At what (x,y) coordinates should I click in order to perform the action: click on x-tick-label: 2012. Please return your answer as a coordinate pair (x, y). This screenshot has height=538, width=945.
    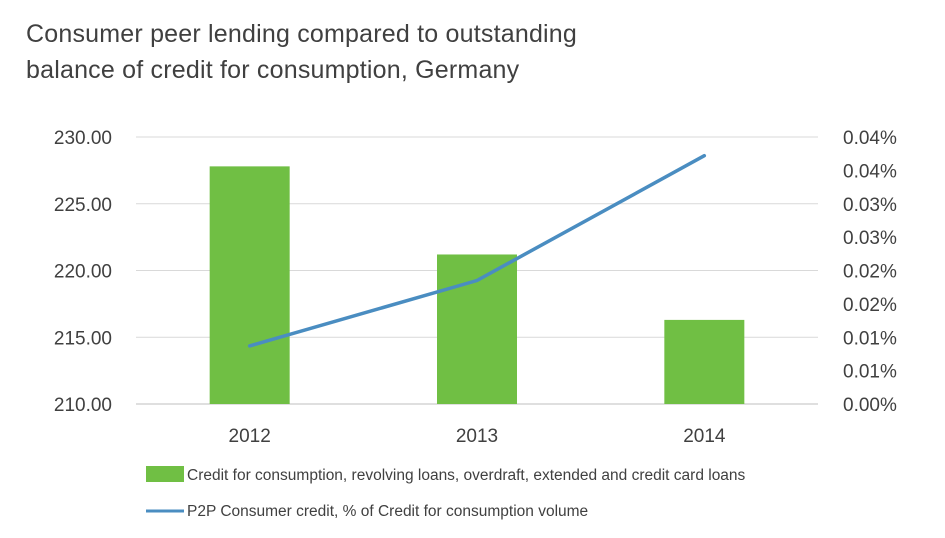
    Looking at the image, I should click on (250, 436).